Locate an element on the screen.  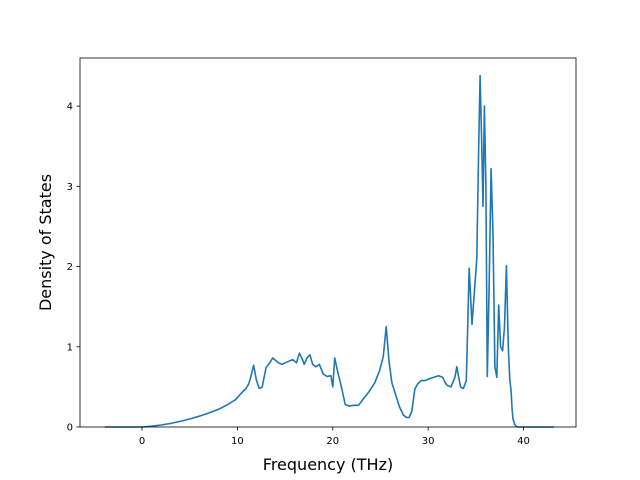
x-tick-label: 0 is located at coordinates (142, 441).